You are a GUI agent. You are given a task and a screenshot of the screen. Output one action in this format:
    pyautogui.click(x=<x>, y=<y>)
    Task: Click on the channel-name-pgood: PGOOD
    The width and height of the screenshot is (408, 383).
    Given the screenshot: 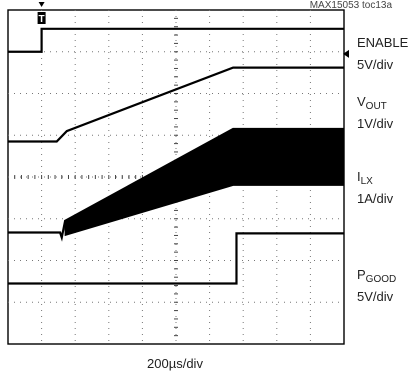 What is the action you would take?
    pyautogui.click(x=377, y=276)
    